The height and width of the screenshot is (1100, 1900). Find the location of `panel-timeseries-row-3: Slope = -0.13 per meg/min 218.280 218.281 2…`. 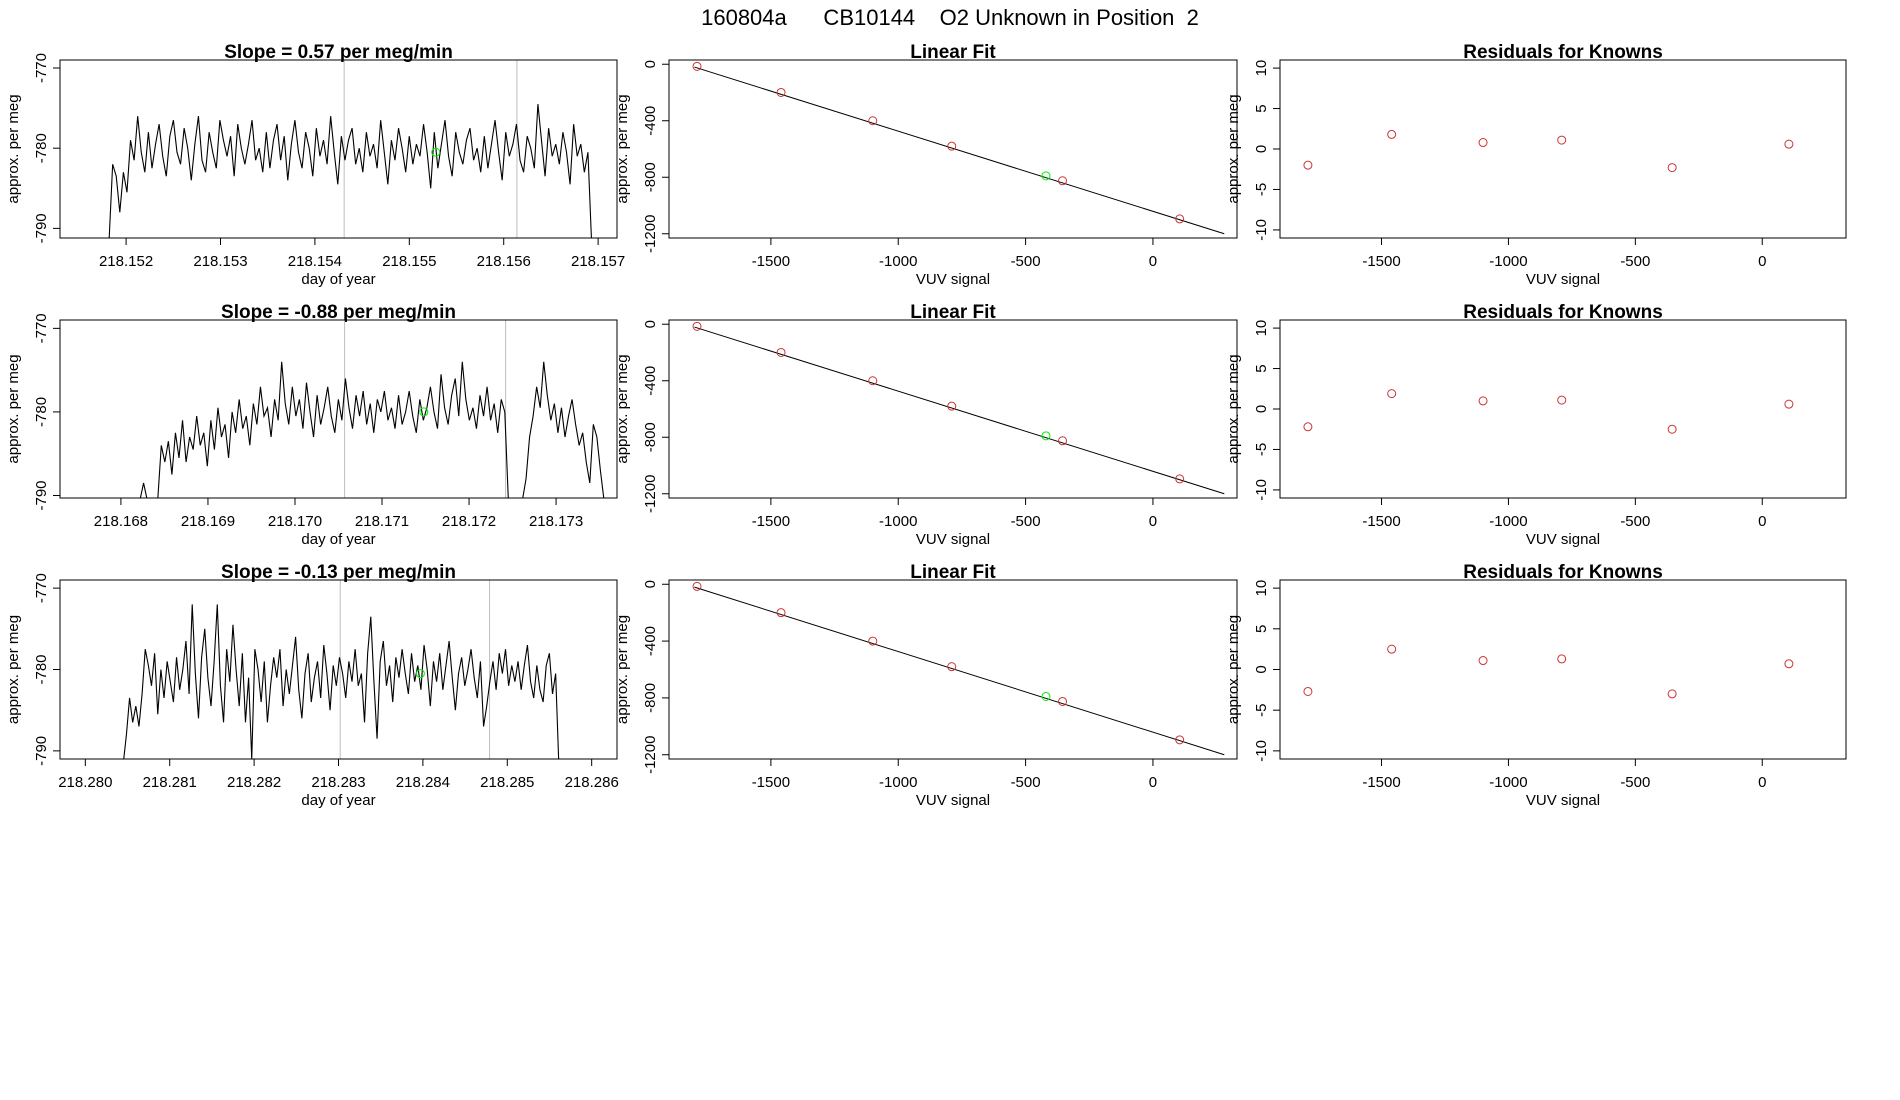

panel-timeseries-row-3: Slope = -0.13 per meg/min 218.280 218.281 2… is located at coordinates (312, 685).